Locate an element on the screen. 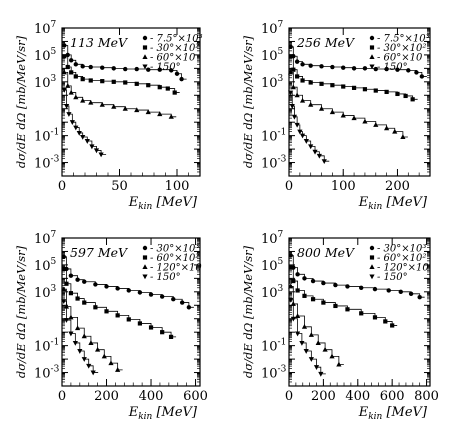 The height and width of the screenshot is (442, 457). x-tick-label: 200 is located at coordinates (323, 396).